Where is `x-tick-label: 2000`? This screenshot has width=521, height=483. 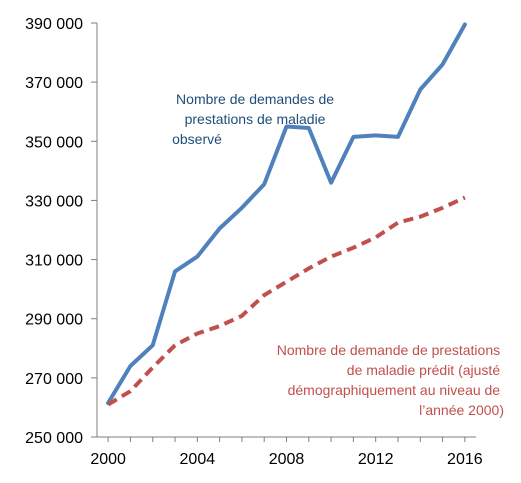 x-tick-label: 2000 is located at coordinates (108, 459).